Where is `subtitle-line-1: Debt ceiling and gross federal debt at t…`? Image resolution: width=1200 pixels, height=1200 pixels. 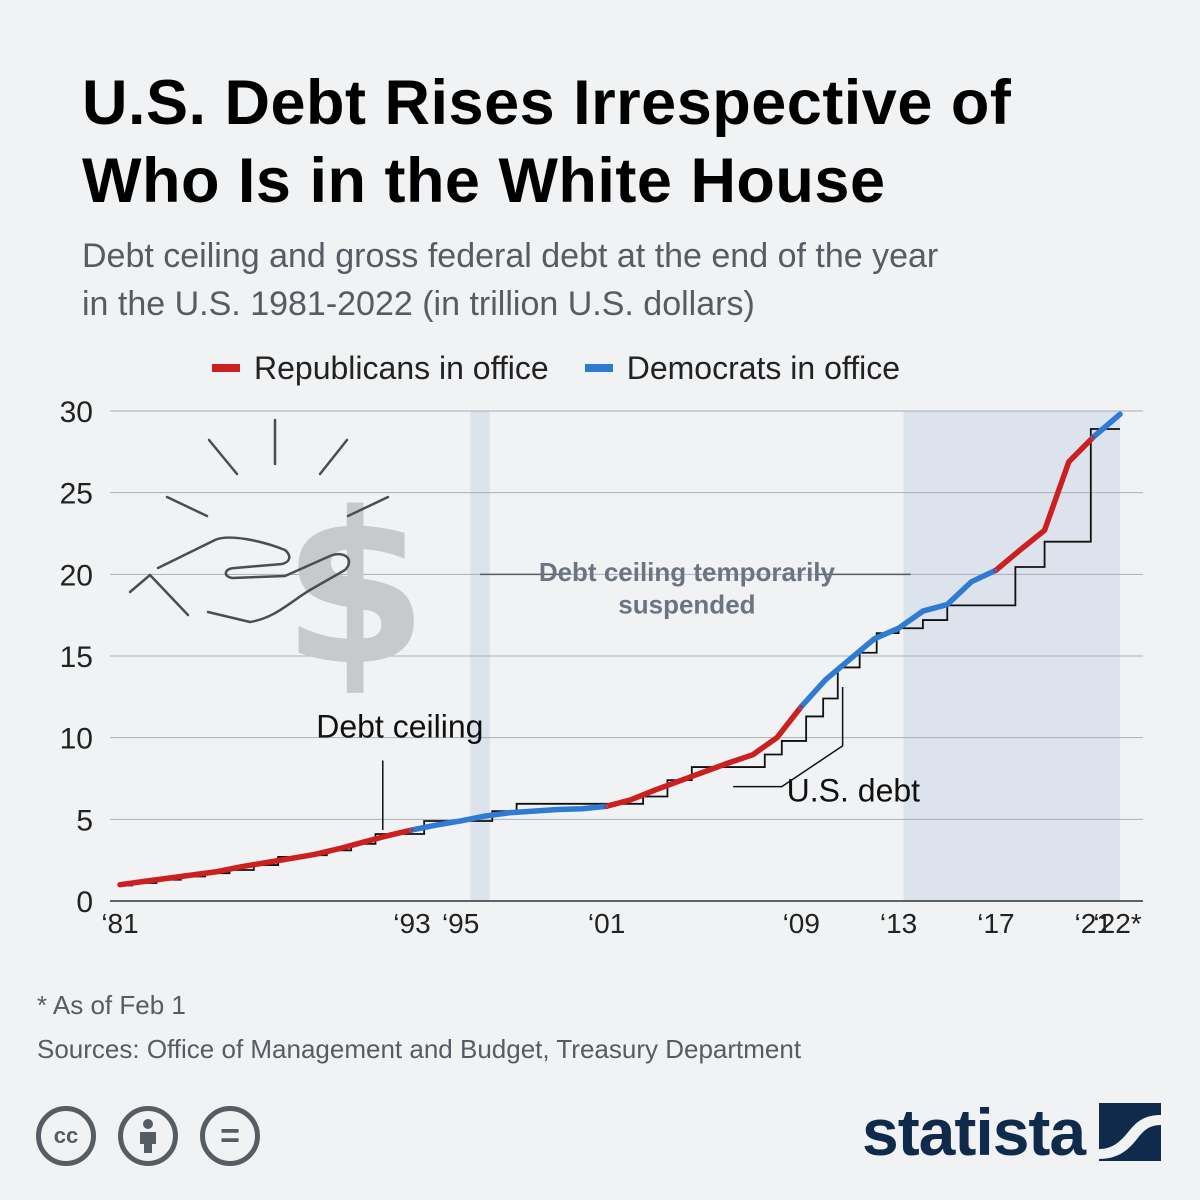
subtitle-line-1: Debt ceiling and gross federal debt at t… is located at coordinates (510, 256).